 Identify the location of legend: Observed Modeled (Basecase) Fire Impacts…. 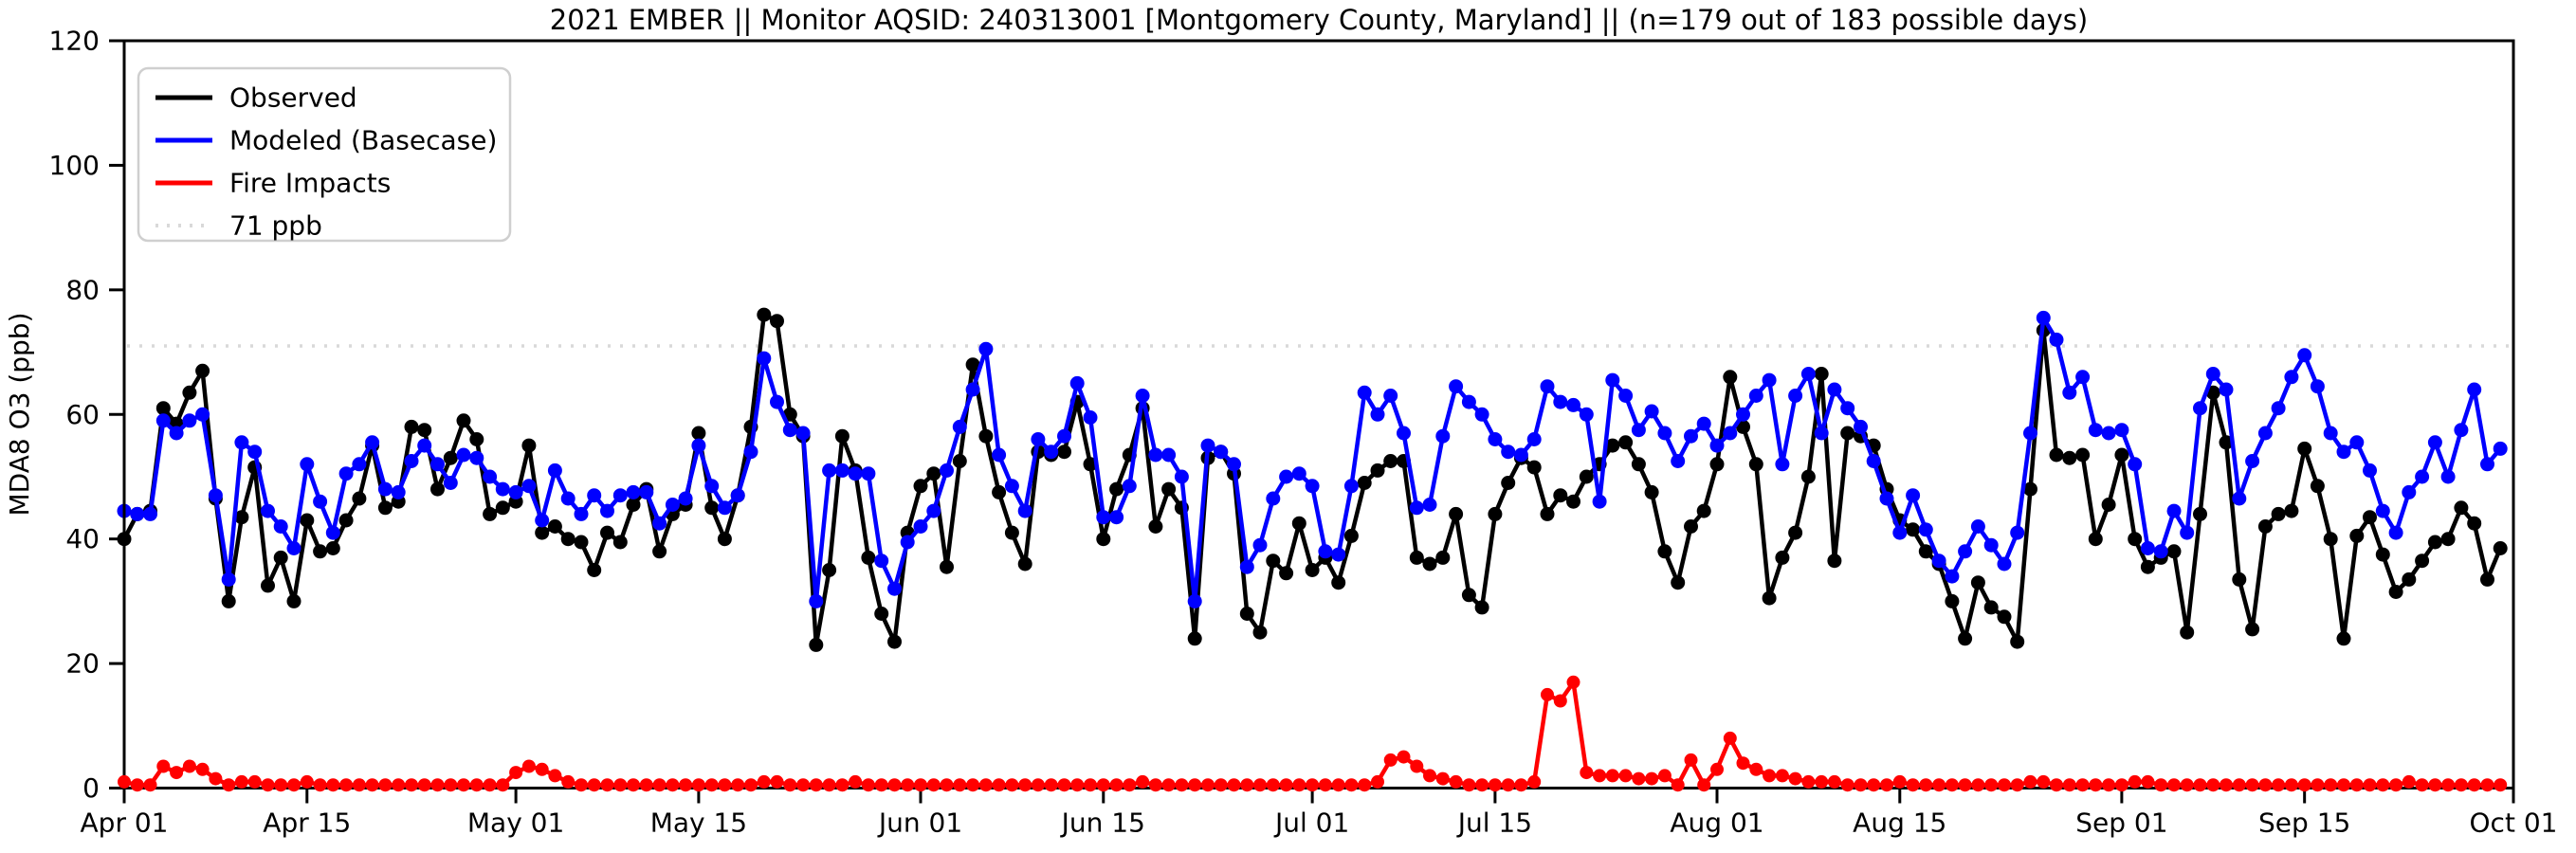
(324, 154).